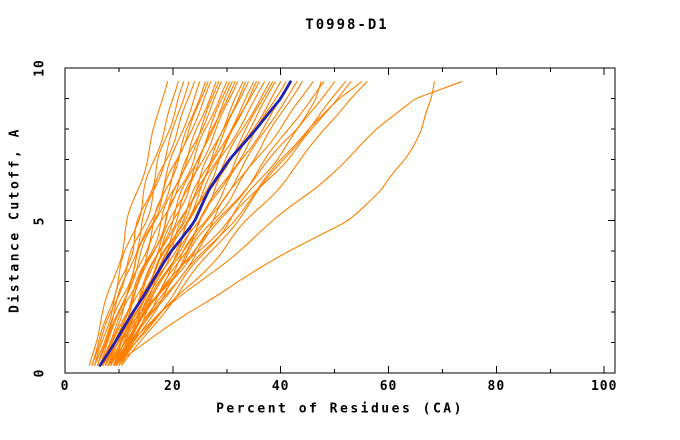  I want to click on model-20-curve, so click(179, 223).